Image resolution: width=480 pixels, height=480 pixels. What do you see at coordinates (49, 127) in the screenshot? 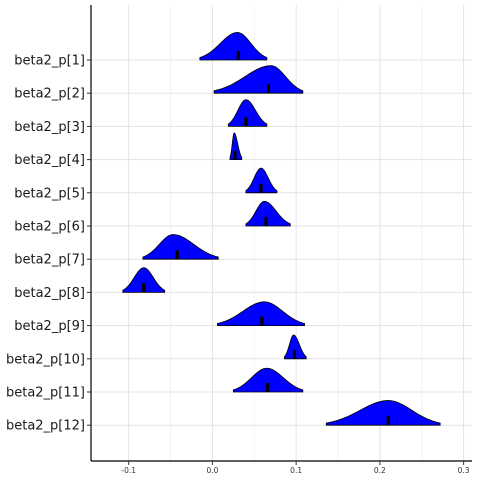
I see `y-tick-label-3: beta2_p[3]` at bounding box center [49, 127].